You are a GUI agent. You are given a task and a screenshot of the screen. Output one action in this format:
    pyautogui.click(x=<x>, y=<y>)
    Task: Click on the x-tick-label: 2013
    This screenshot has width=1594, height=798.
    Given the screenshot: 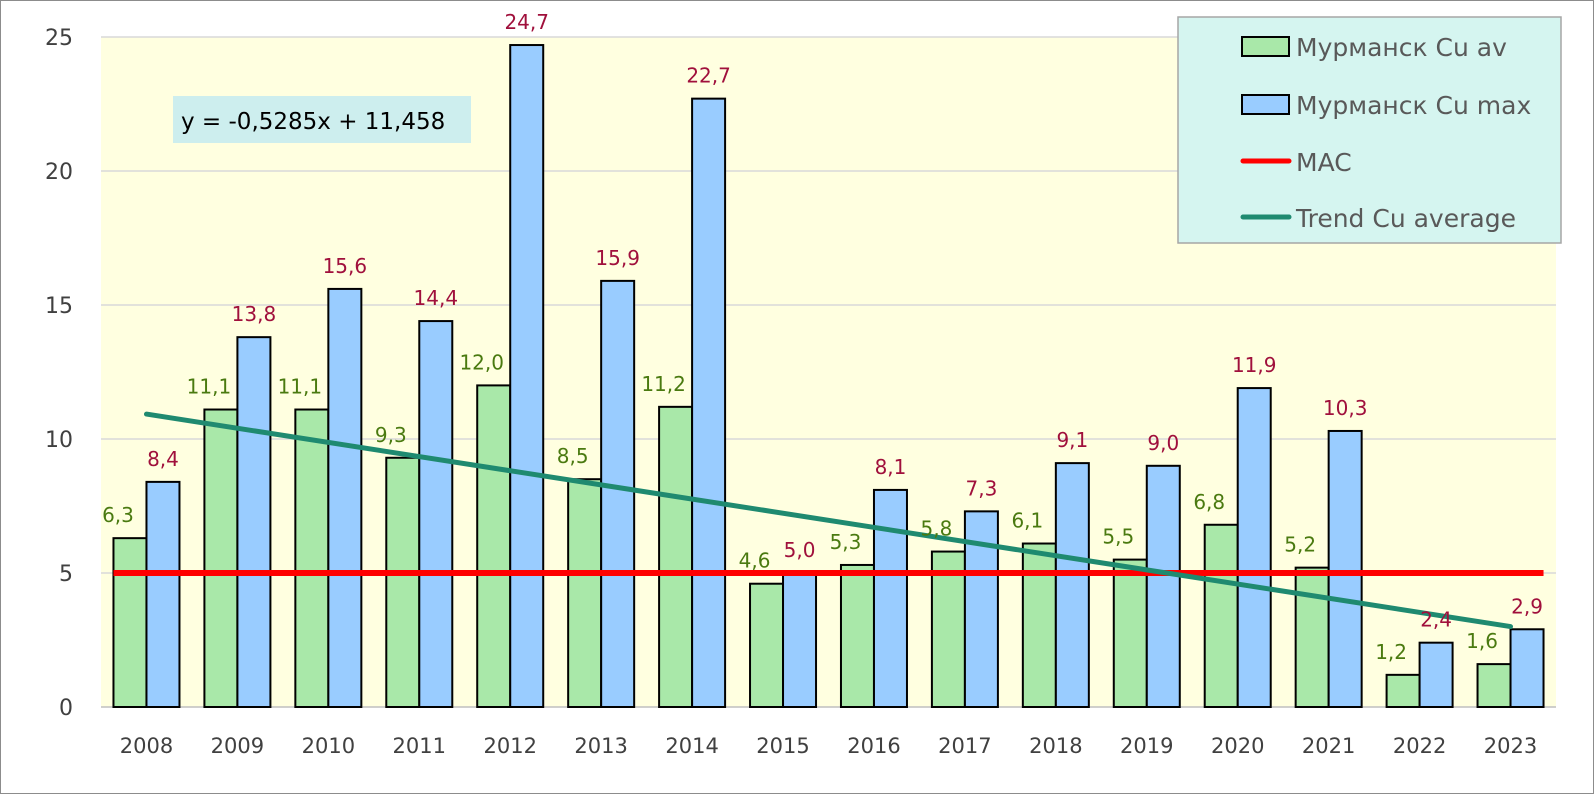 What is the action you would take?
    pyautogui.click(x=600, y=746)
    